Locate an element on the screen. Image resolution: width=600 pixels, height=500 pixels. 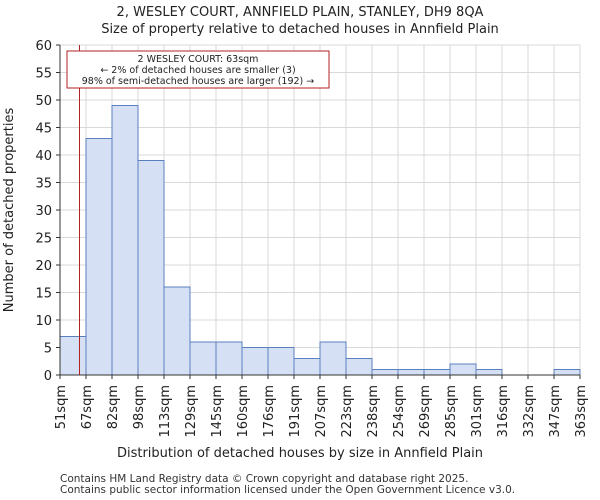
x-tick-label: 82sqm is located at coordinates (113, 407).